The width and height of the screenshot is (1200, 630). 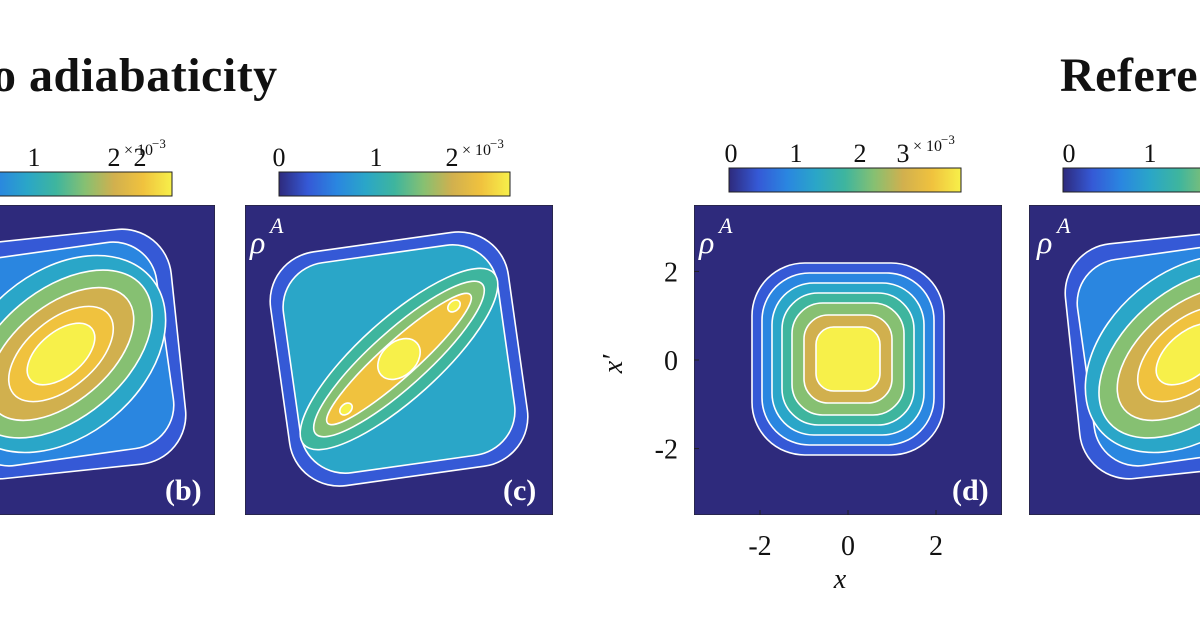 I want to click on x-tick-label: -2, so click(x=759, y=546).